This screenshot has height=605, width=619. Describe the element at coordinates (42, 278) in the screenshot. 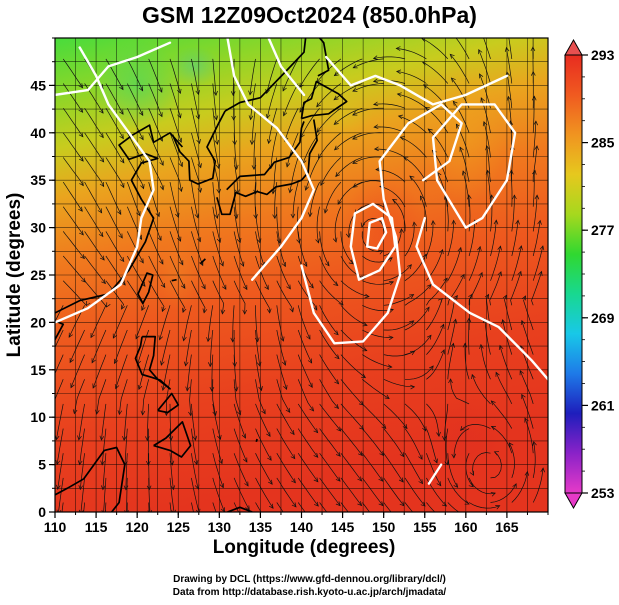

I see `y-axis-ticks: 0 5 10 15 20 25 30 35 40 45` at that location.